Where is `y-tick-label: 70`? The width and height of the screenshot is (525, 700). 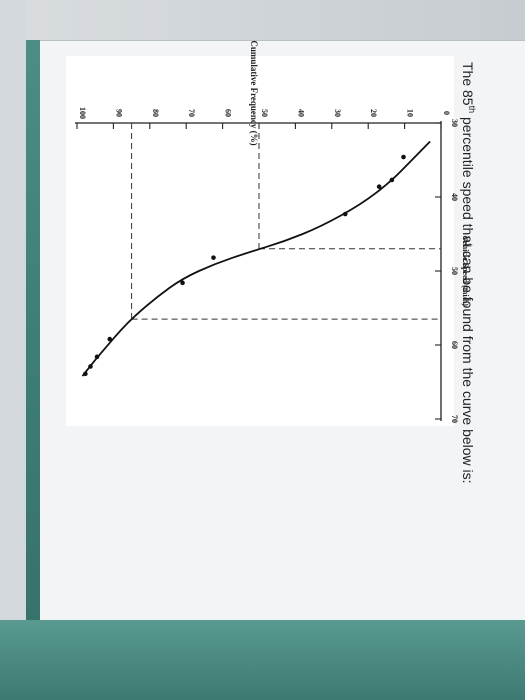
y-tick-label: 70 is located at coordinates (191, 113).